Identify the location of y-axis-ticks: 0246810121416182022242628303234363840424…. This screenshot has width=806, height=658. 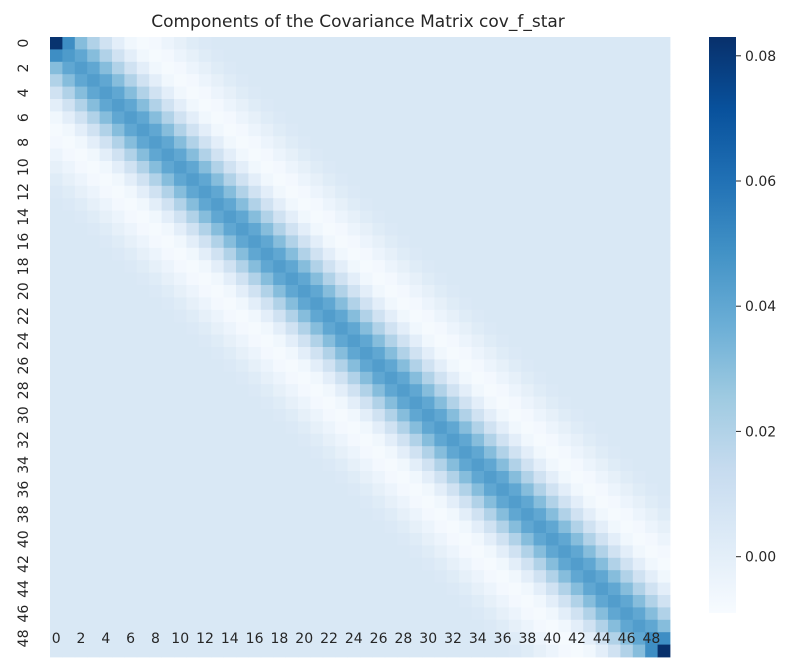
(24, 343).